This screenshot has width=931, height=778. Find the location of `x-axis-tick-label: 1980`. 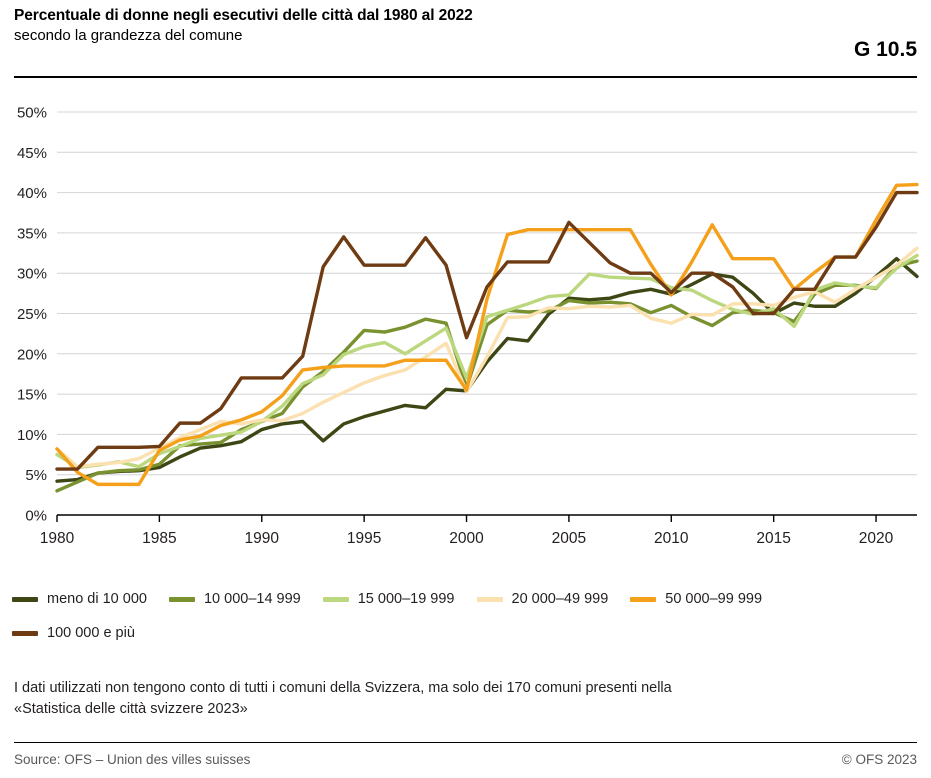

x-axis-tick-label: 1980 is located at coordinates (57, 538).